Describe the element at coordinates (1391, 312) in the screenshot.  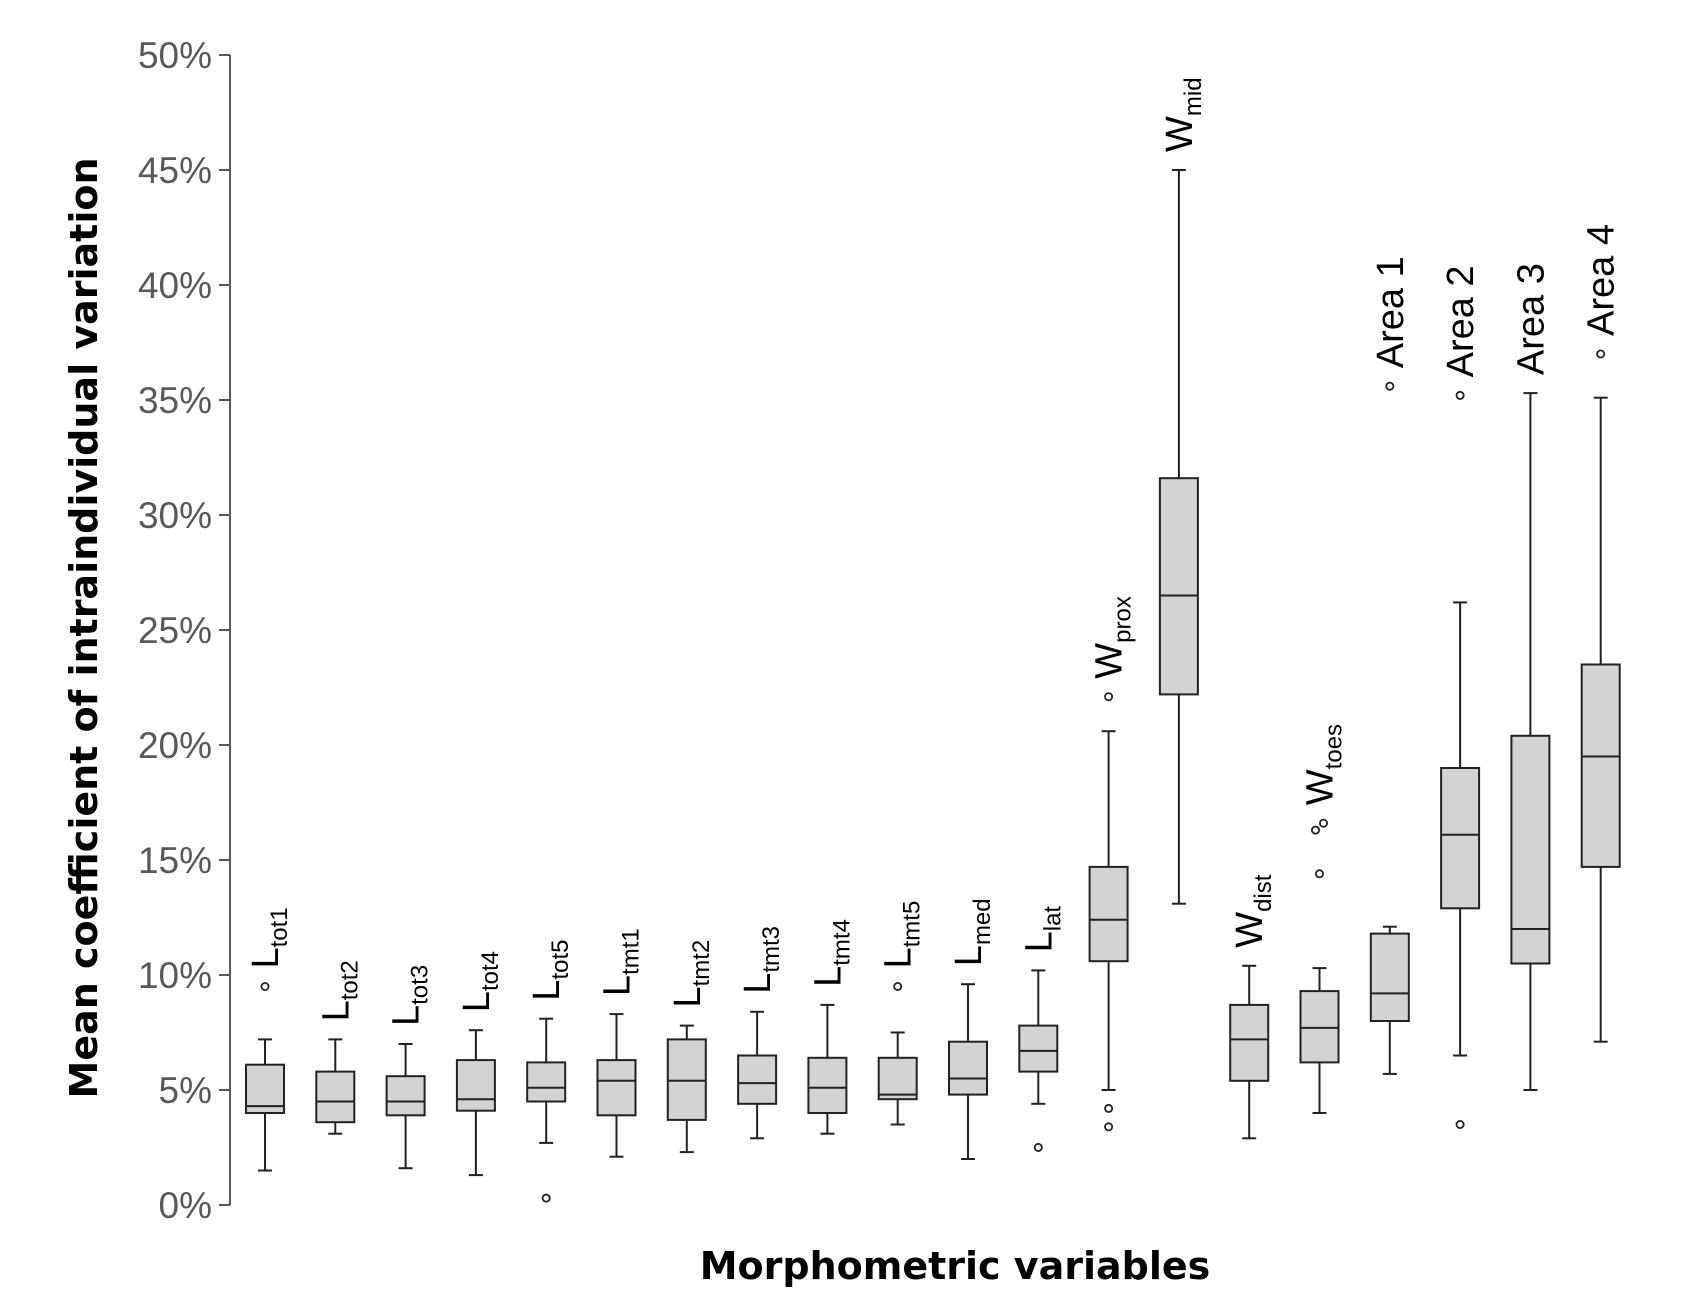
I see `variable-label: Area 1` at that location.